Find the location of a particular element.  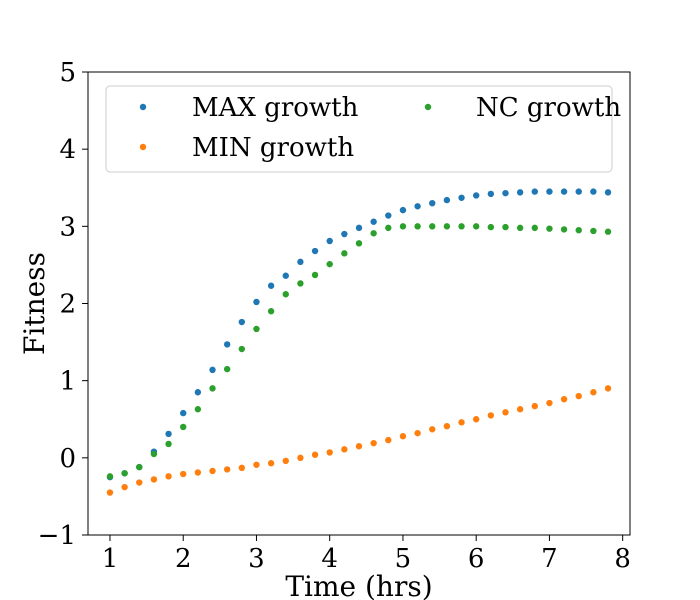

y-tick-label: −1 is located at coordinates (57, 536).